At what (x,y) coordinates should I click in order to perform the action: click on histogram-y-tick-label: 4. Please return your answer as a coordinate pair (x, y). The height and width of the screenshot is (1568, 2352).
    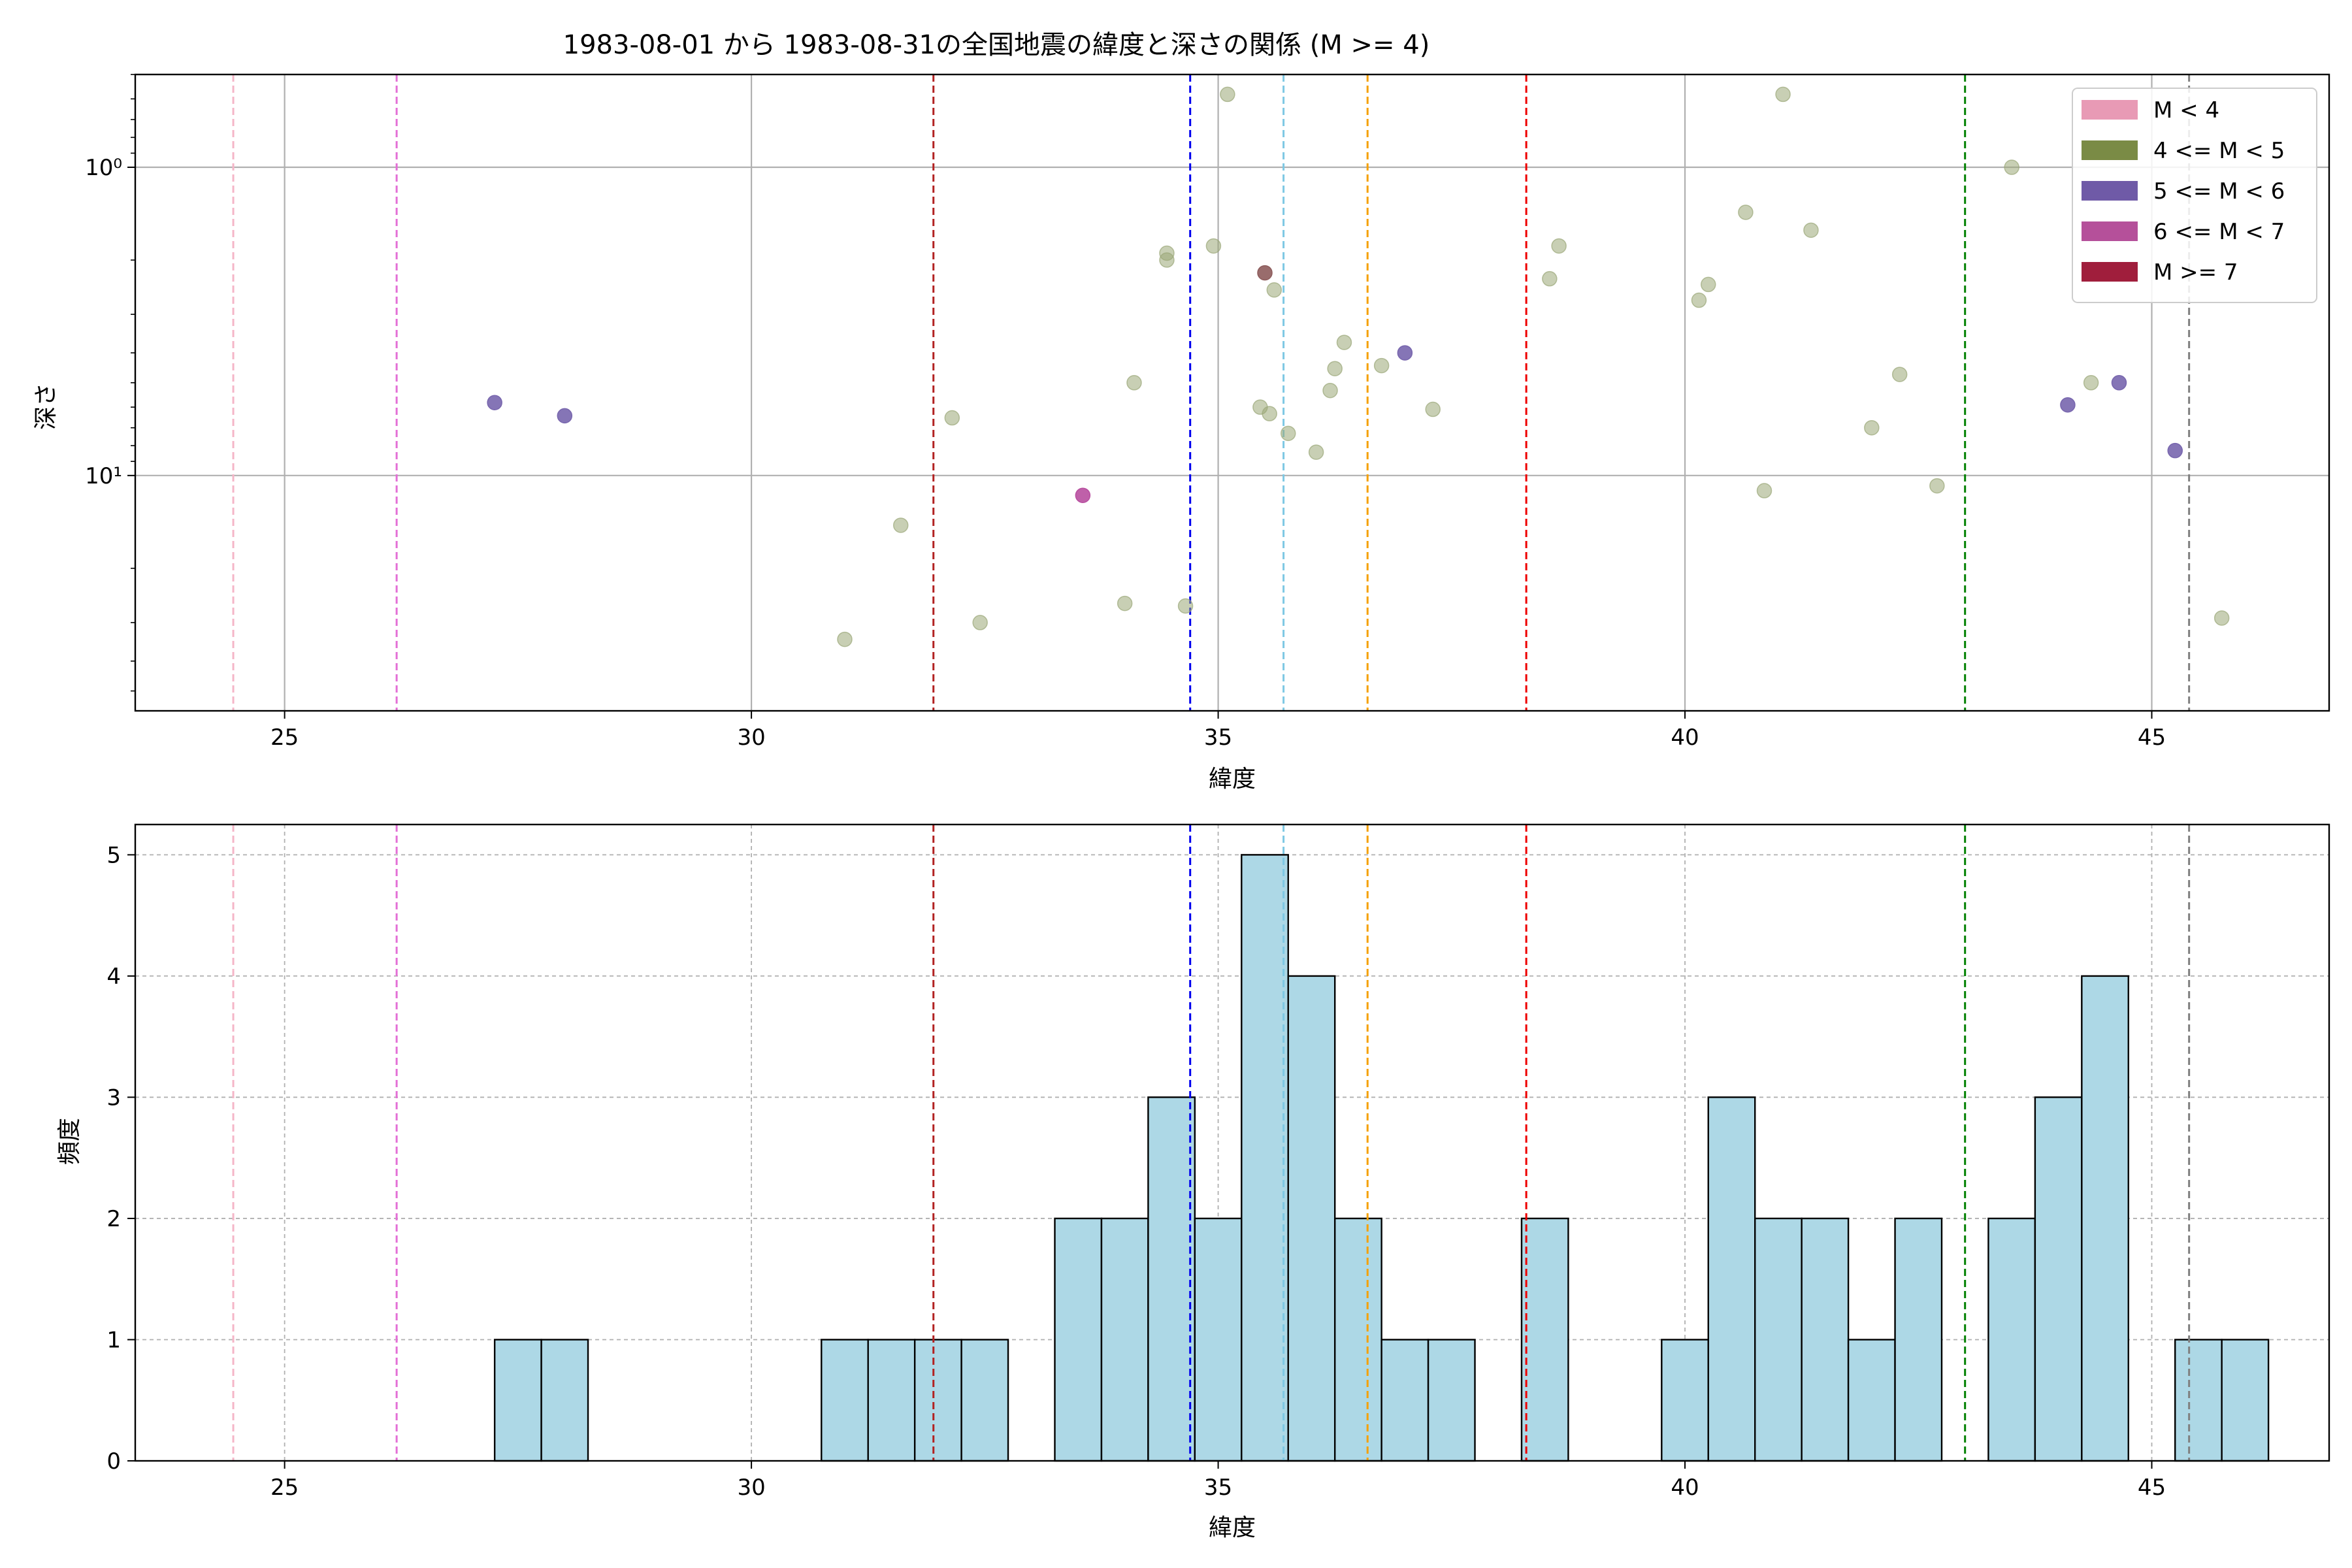
    Looking at the image, I should click on (113, 977).